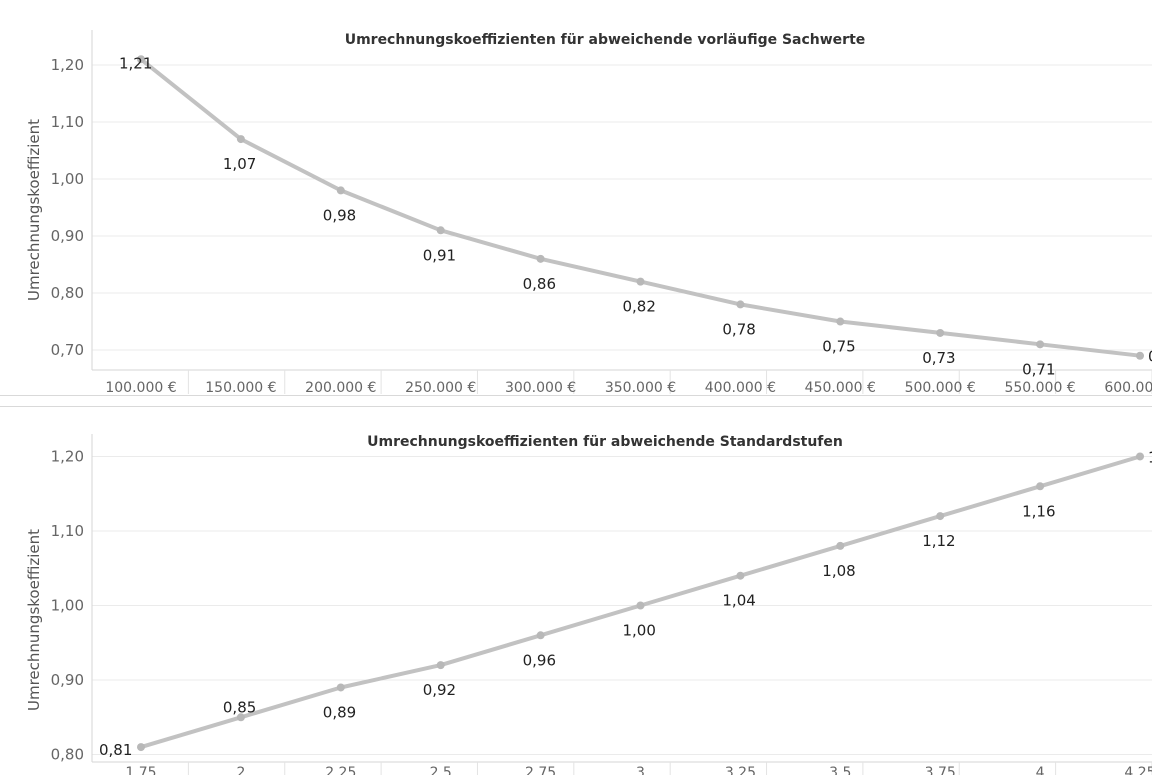 This screenshot has height=775, width=1152. I want to click on x-tick-label: 2,5, so click(441, 770).